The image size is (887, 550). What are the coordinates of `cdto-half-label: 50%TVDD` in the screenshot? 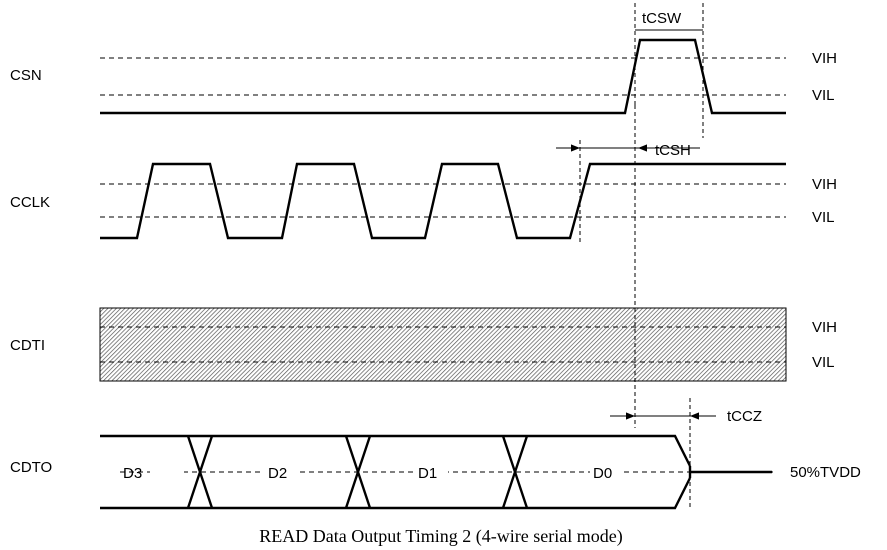 It's located at (825, 472).